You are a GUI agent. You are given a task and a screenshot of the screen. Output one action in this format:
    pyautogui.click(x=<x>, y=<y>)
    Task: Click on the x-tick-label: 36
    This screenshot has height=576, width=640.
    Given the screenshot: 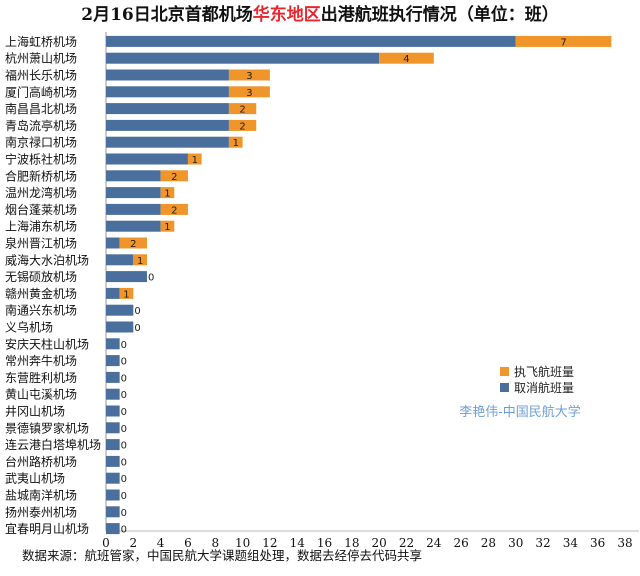 What is the action you would take?
    pyautogui.click(x=597, y=543)
    